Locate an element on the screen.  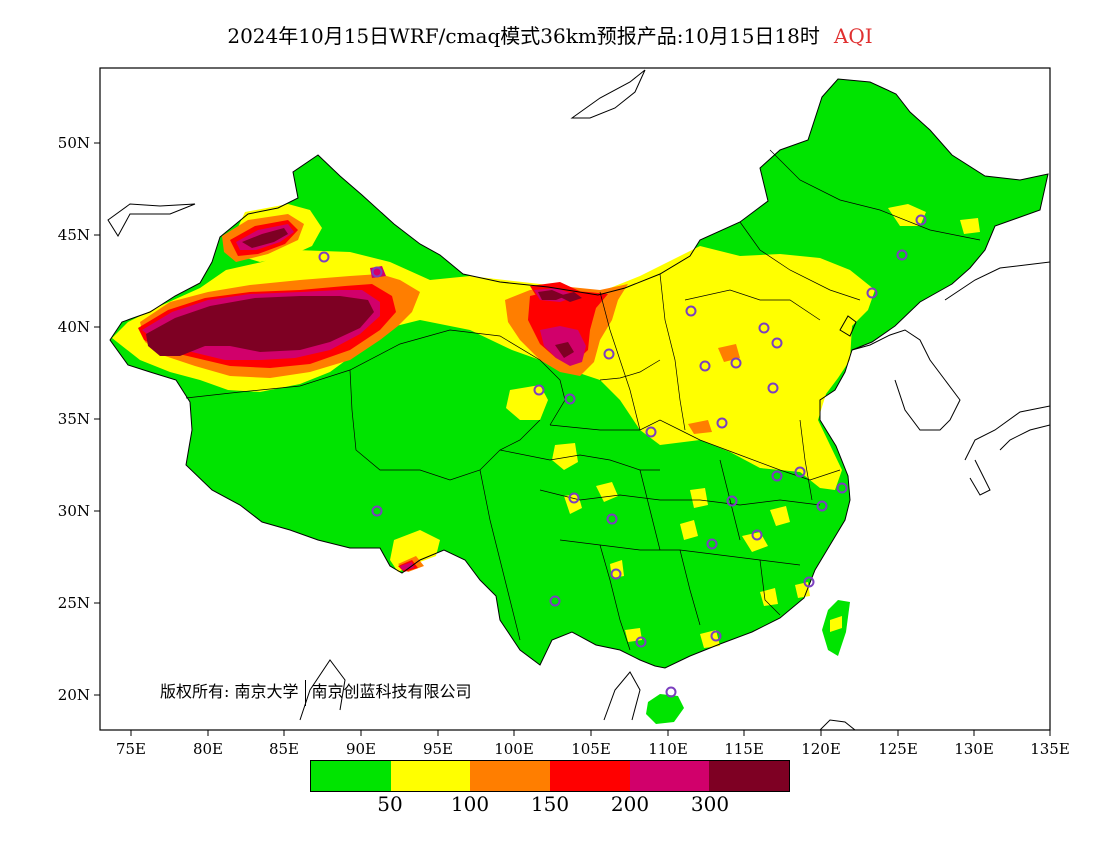
legend-swatch-hazardous is located at coordinates (749, 776).